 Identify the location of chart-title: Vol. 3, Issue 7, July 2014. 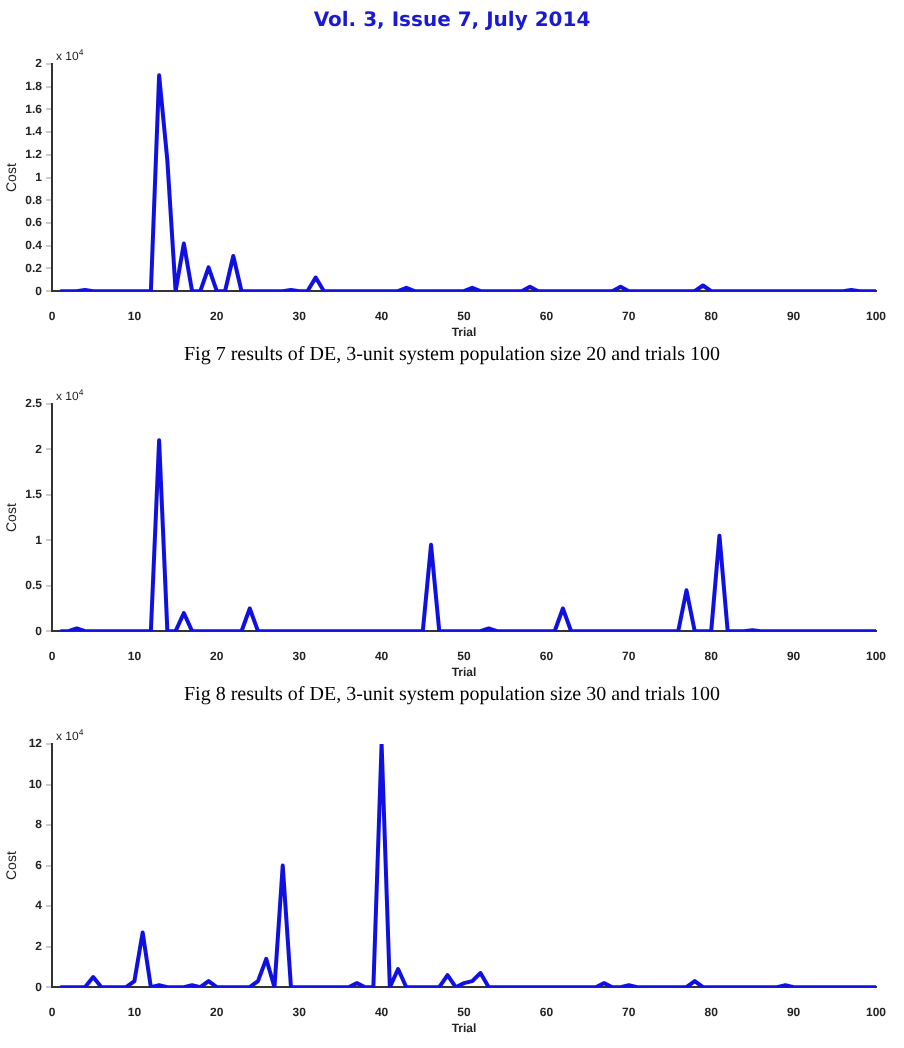
(452, 22).